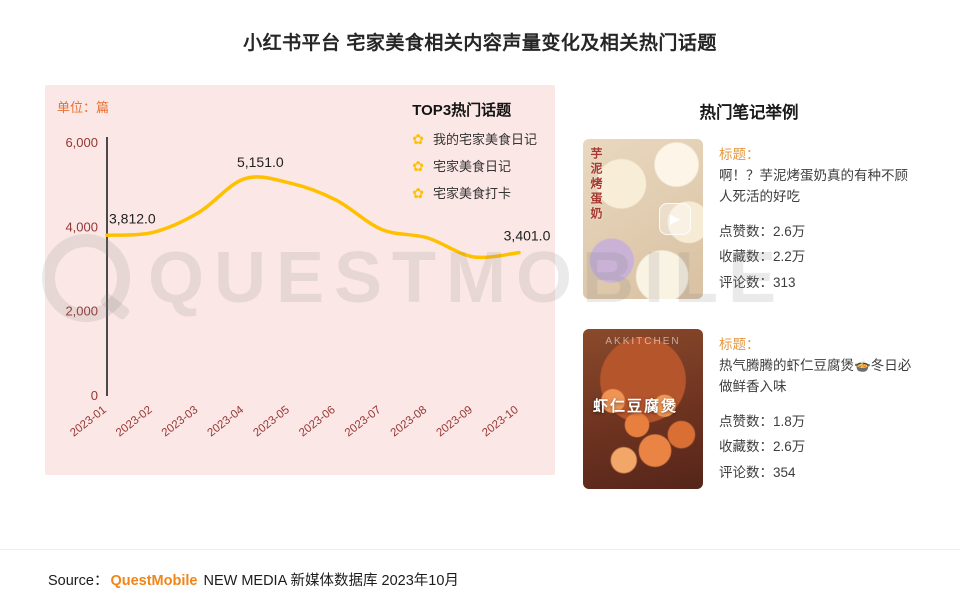 This screenshot has height=610, width=960. Describe the element at coordinates (409, 421) in the screenshot. I see `svg-text: 2023-08` at that location.